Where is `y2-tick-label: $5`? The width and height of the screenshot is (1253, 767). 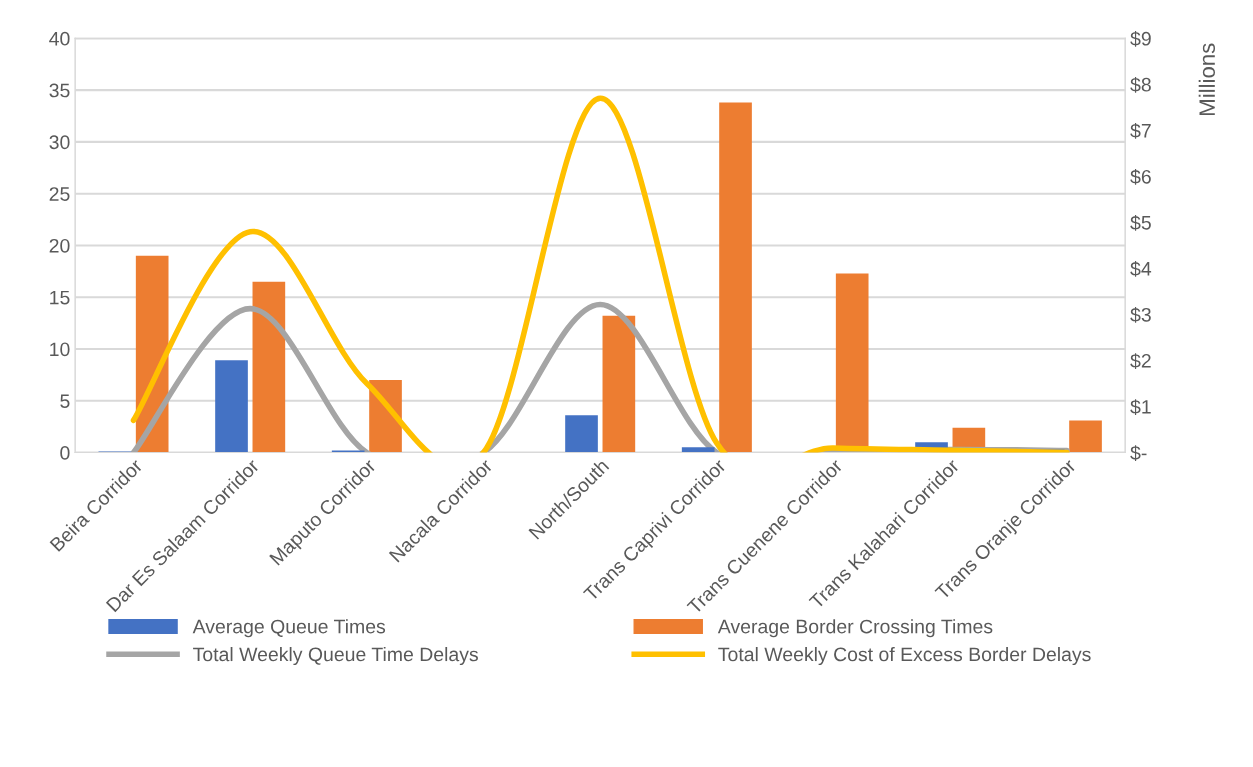
y2-tick-label: $5 is located at coordinates (1140, 223).